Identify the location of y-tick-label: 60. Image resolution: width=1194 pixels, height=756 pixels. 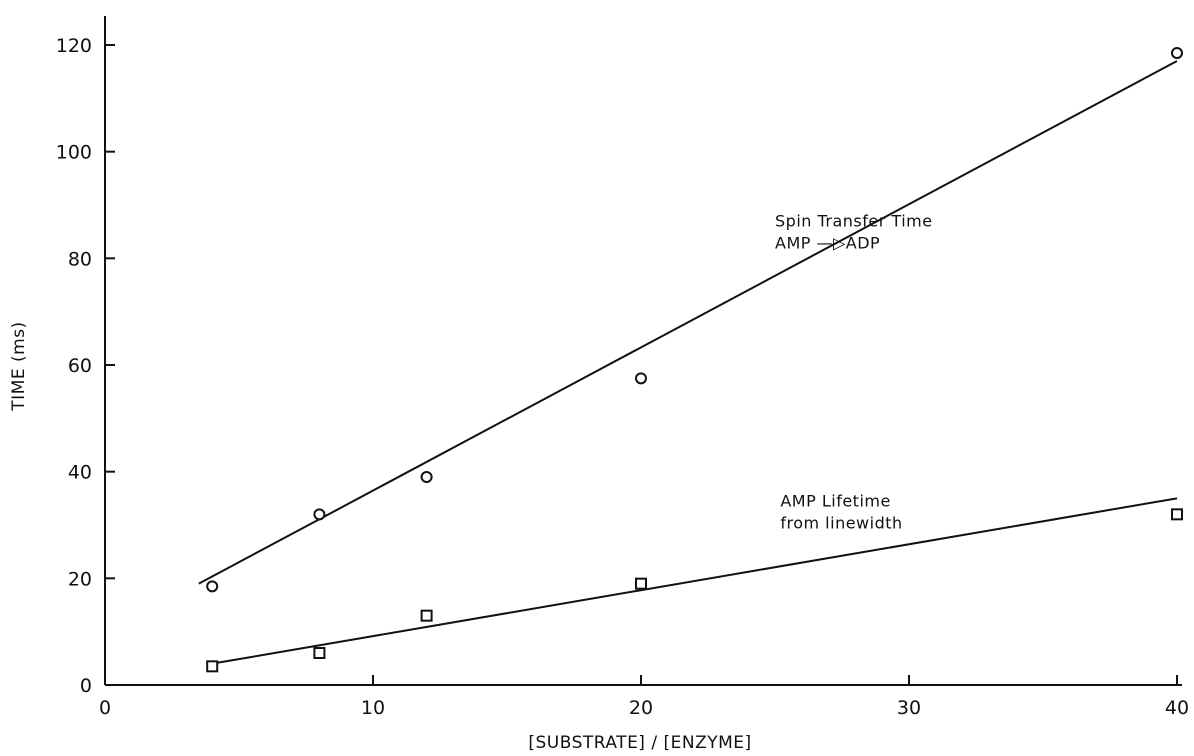
(80, 366).